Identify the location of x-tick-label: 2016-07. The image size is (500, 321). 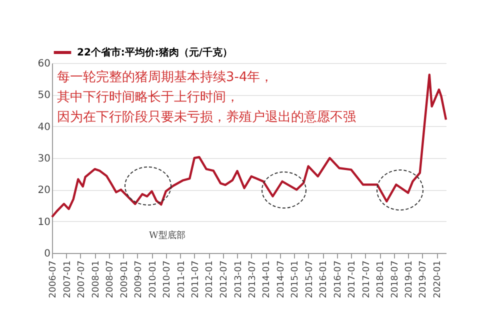
(338, 279).